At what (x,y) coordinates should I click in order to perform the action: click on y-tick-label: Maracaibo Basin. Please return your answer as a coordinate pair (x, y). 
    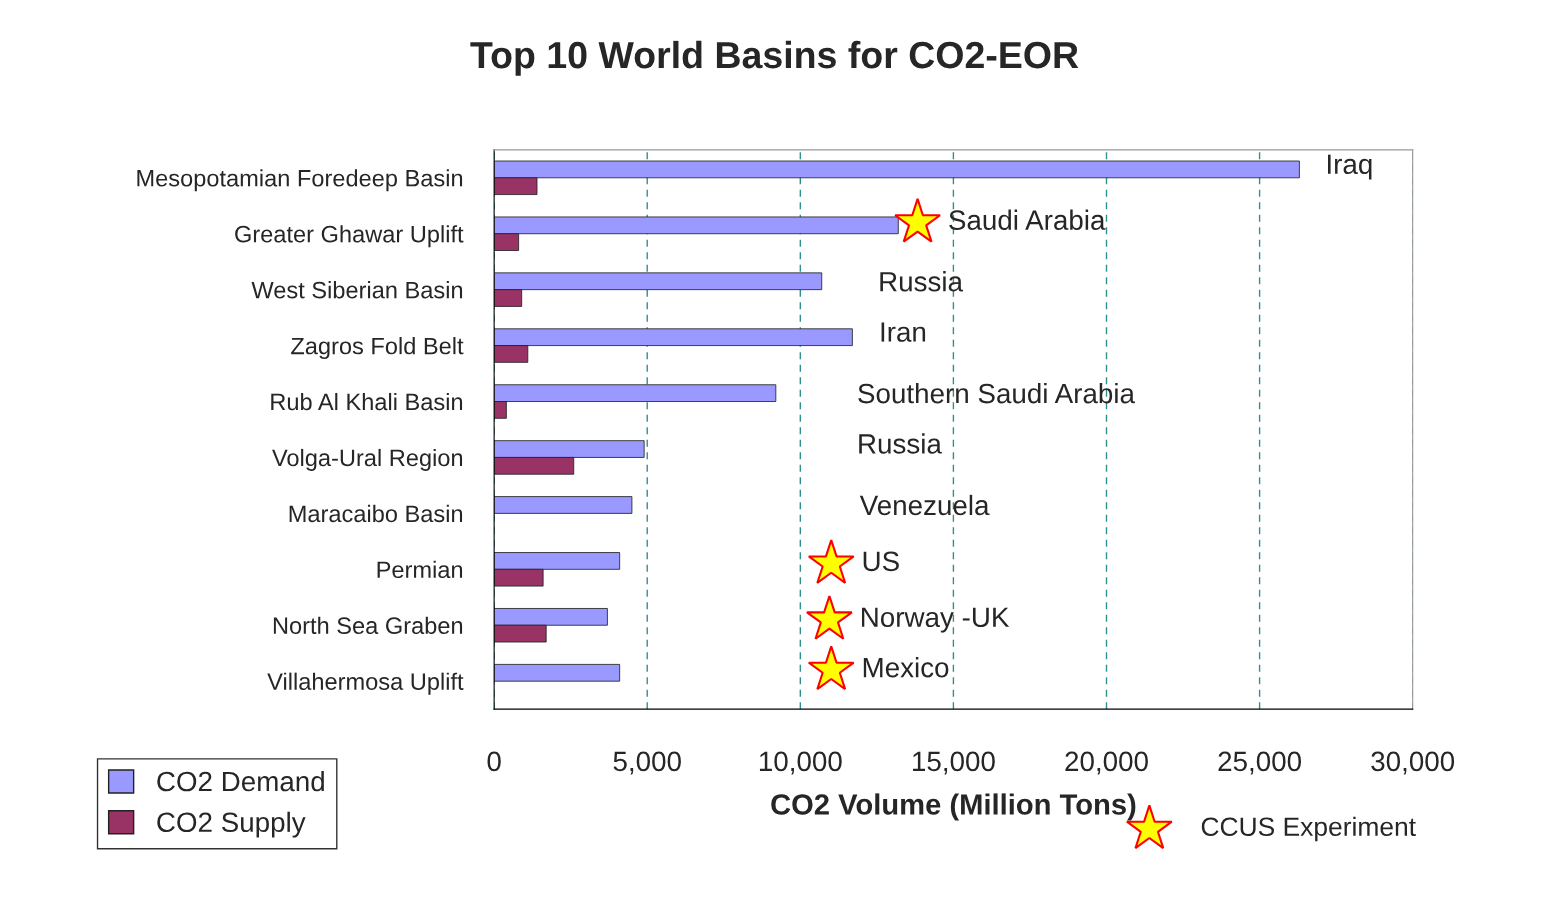
    Looking at the image, I should click on (376, 513).